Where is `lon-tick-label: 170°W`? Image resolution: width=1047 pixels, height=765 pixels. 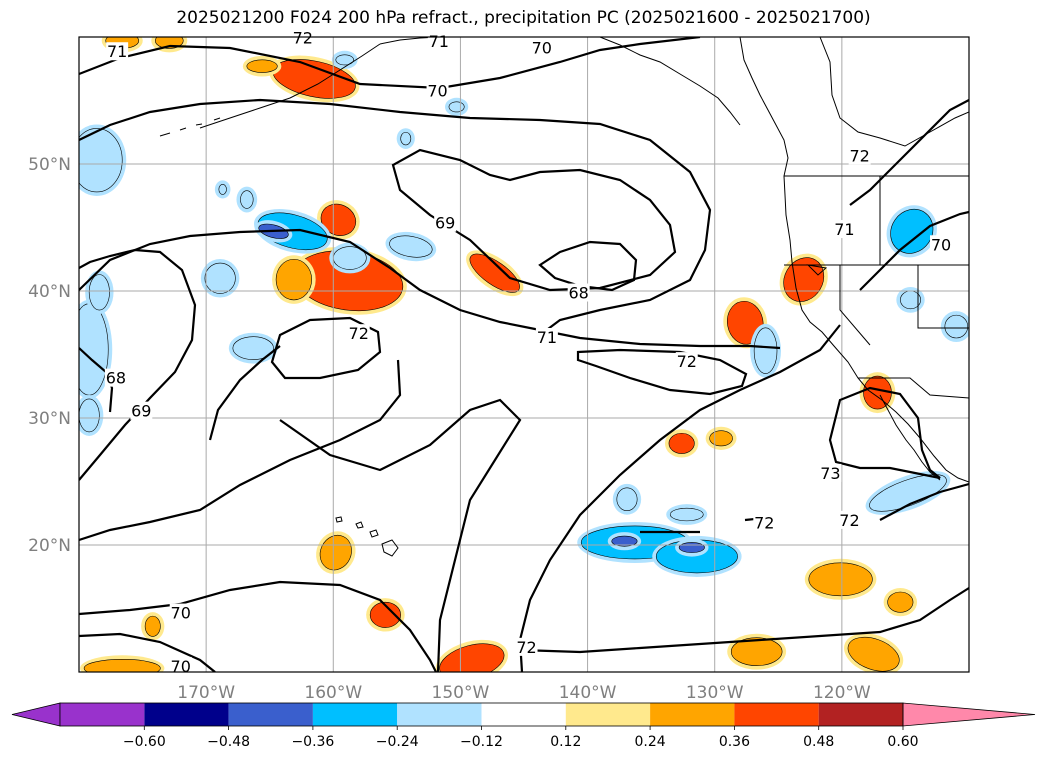 lon-tick-label: 170°W is located at coordinates (206, 693).